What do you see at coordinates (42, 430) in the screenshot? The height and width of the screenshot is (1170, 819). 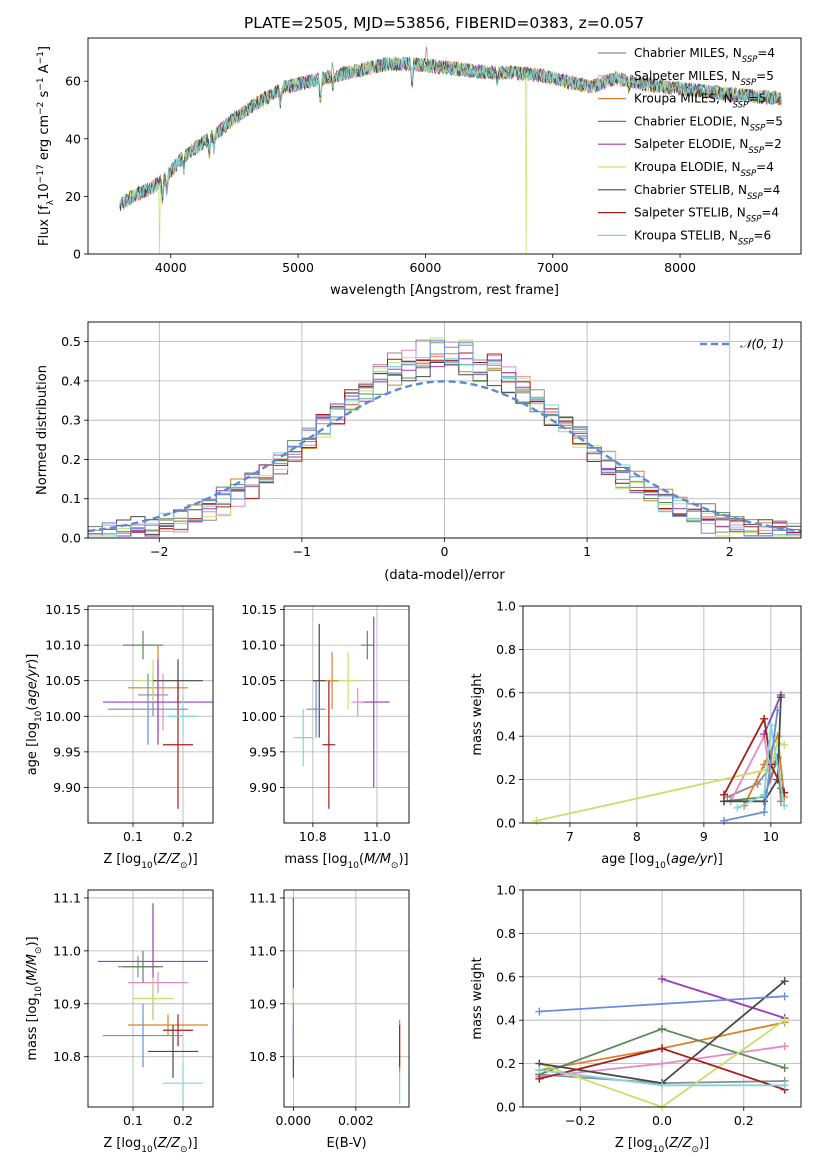 I see `y-axis-label: Normed distribution` at bounding box center [42, 430].